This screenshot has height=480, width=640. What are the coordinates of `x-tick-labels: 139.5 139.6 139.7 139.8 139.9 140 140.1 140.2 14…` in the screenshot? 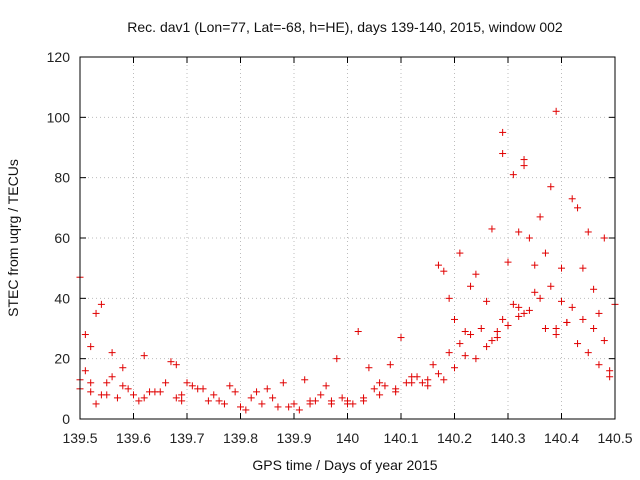 It's located at (347, 438).